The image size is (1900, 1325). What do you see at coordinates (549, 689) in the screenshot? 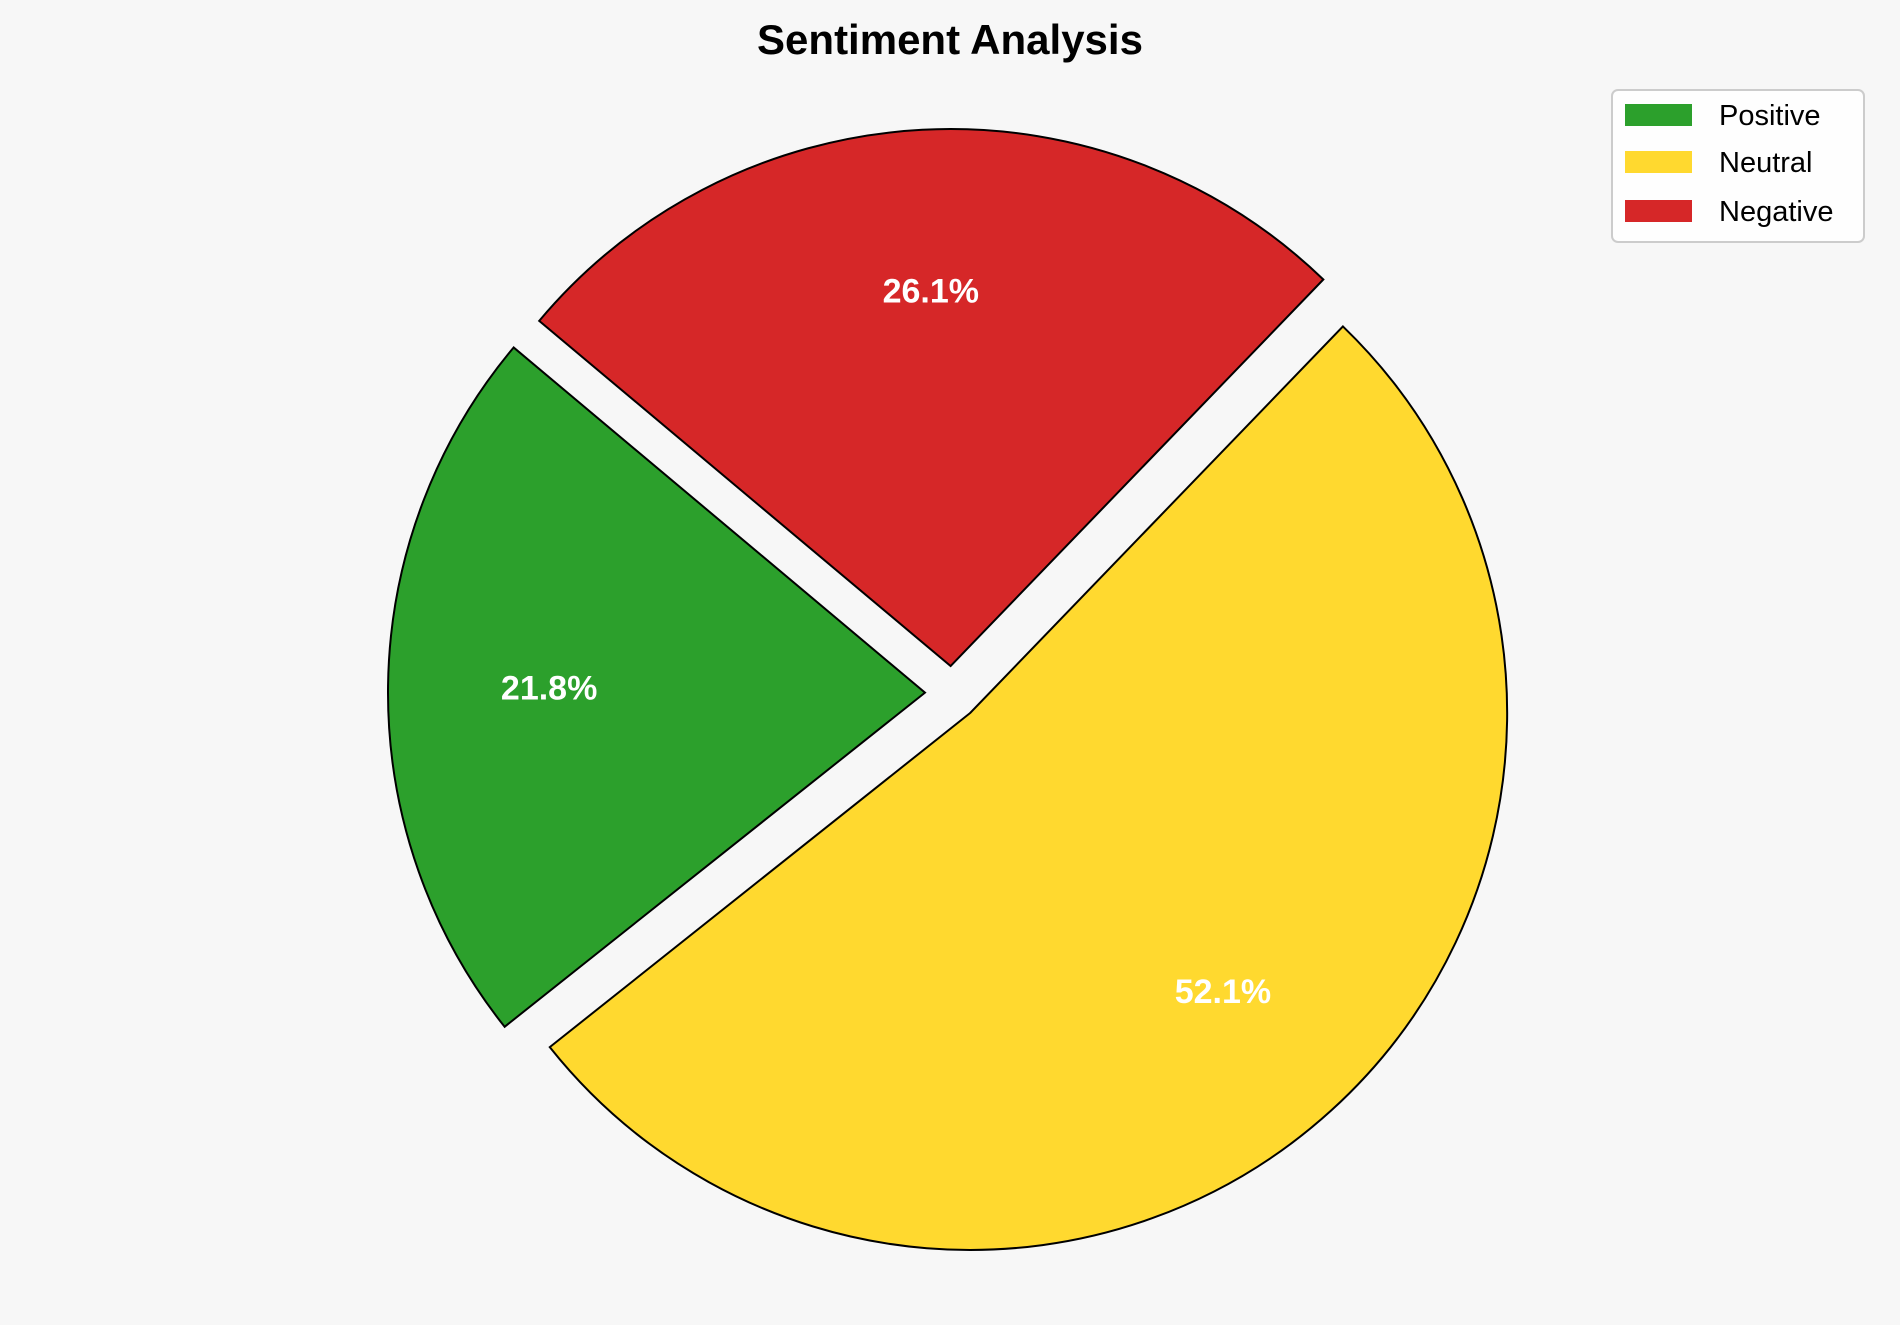
I see `slice-label-positive: 21.8%` at bounding box center [549, 689].